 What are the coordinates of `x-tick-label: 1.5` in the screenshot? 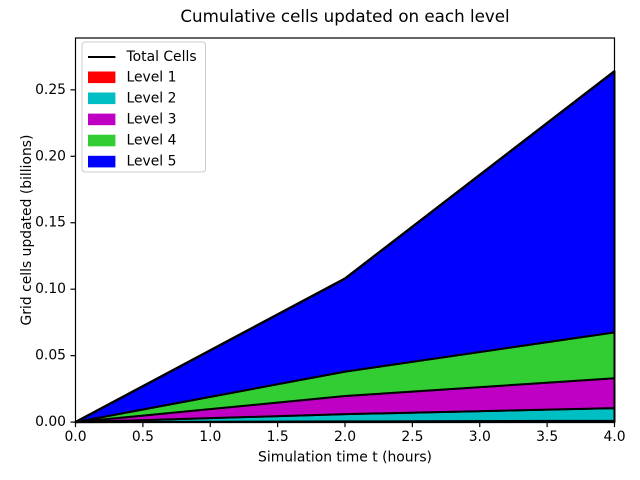 It's located at (278, 437).